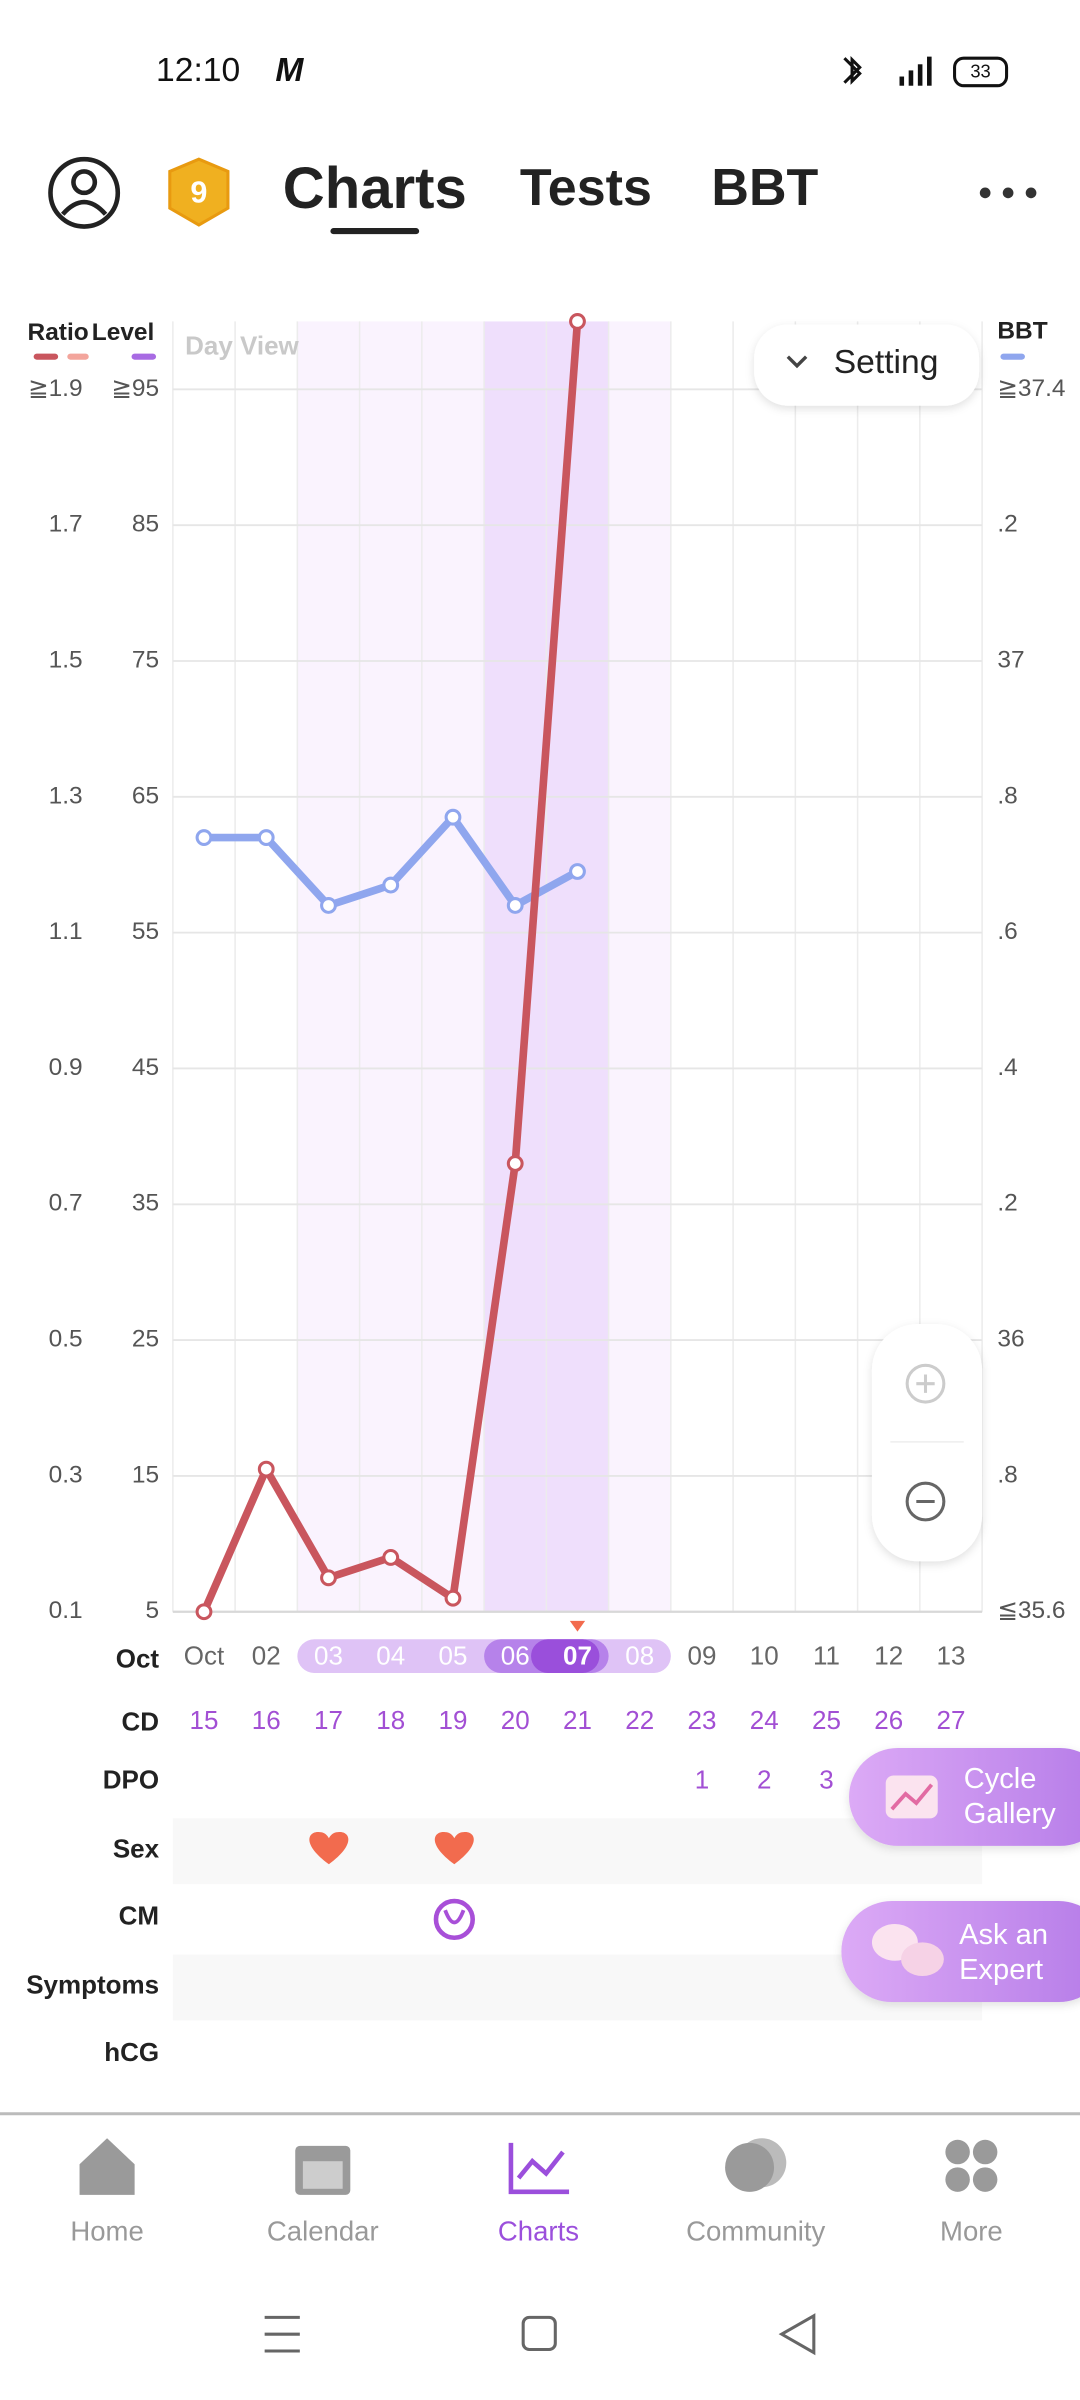 The image size is (1080, 2400). What do you see at coordinates (66, 1203) in the screenshot?
I see `y-tick-label: 0.7` at bounding box center [66, 1203].